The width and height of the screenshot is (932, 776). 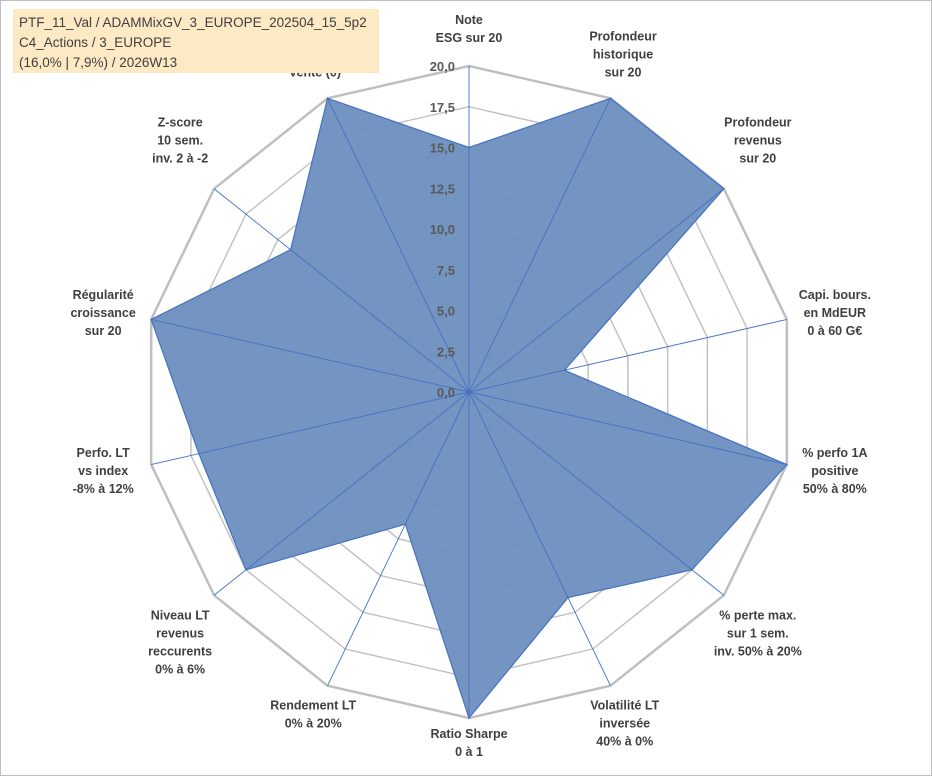 I want to click on axis-label-line-0-0: Note, so click(x=469, y=20).